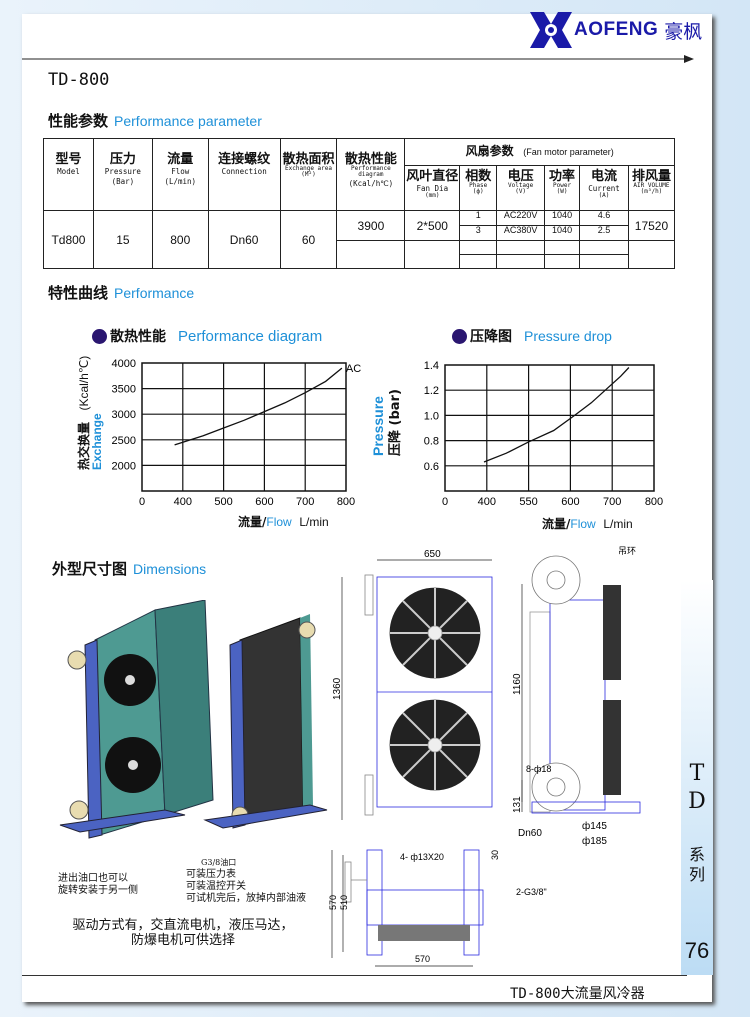 The height and width of the screenshot is (1017, 750). Describe the element at coordinates (517, 684) in the screenshot. I see `dim-1160: 1160` at that location.